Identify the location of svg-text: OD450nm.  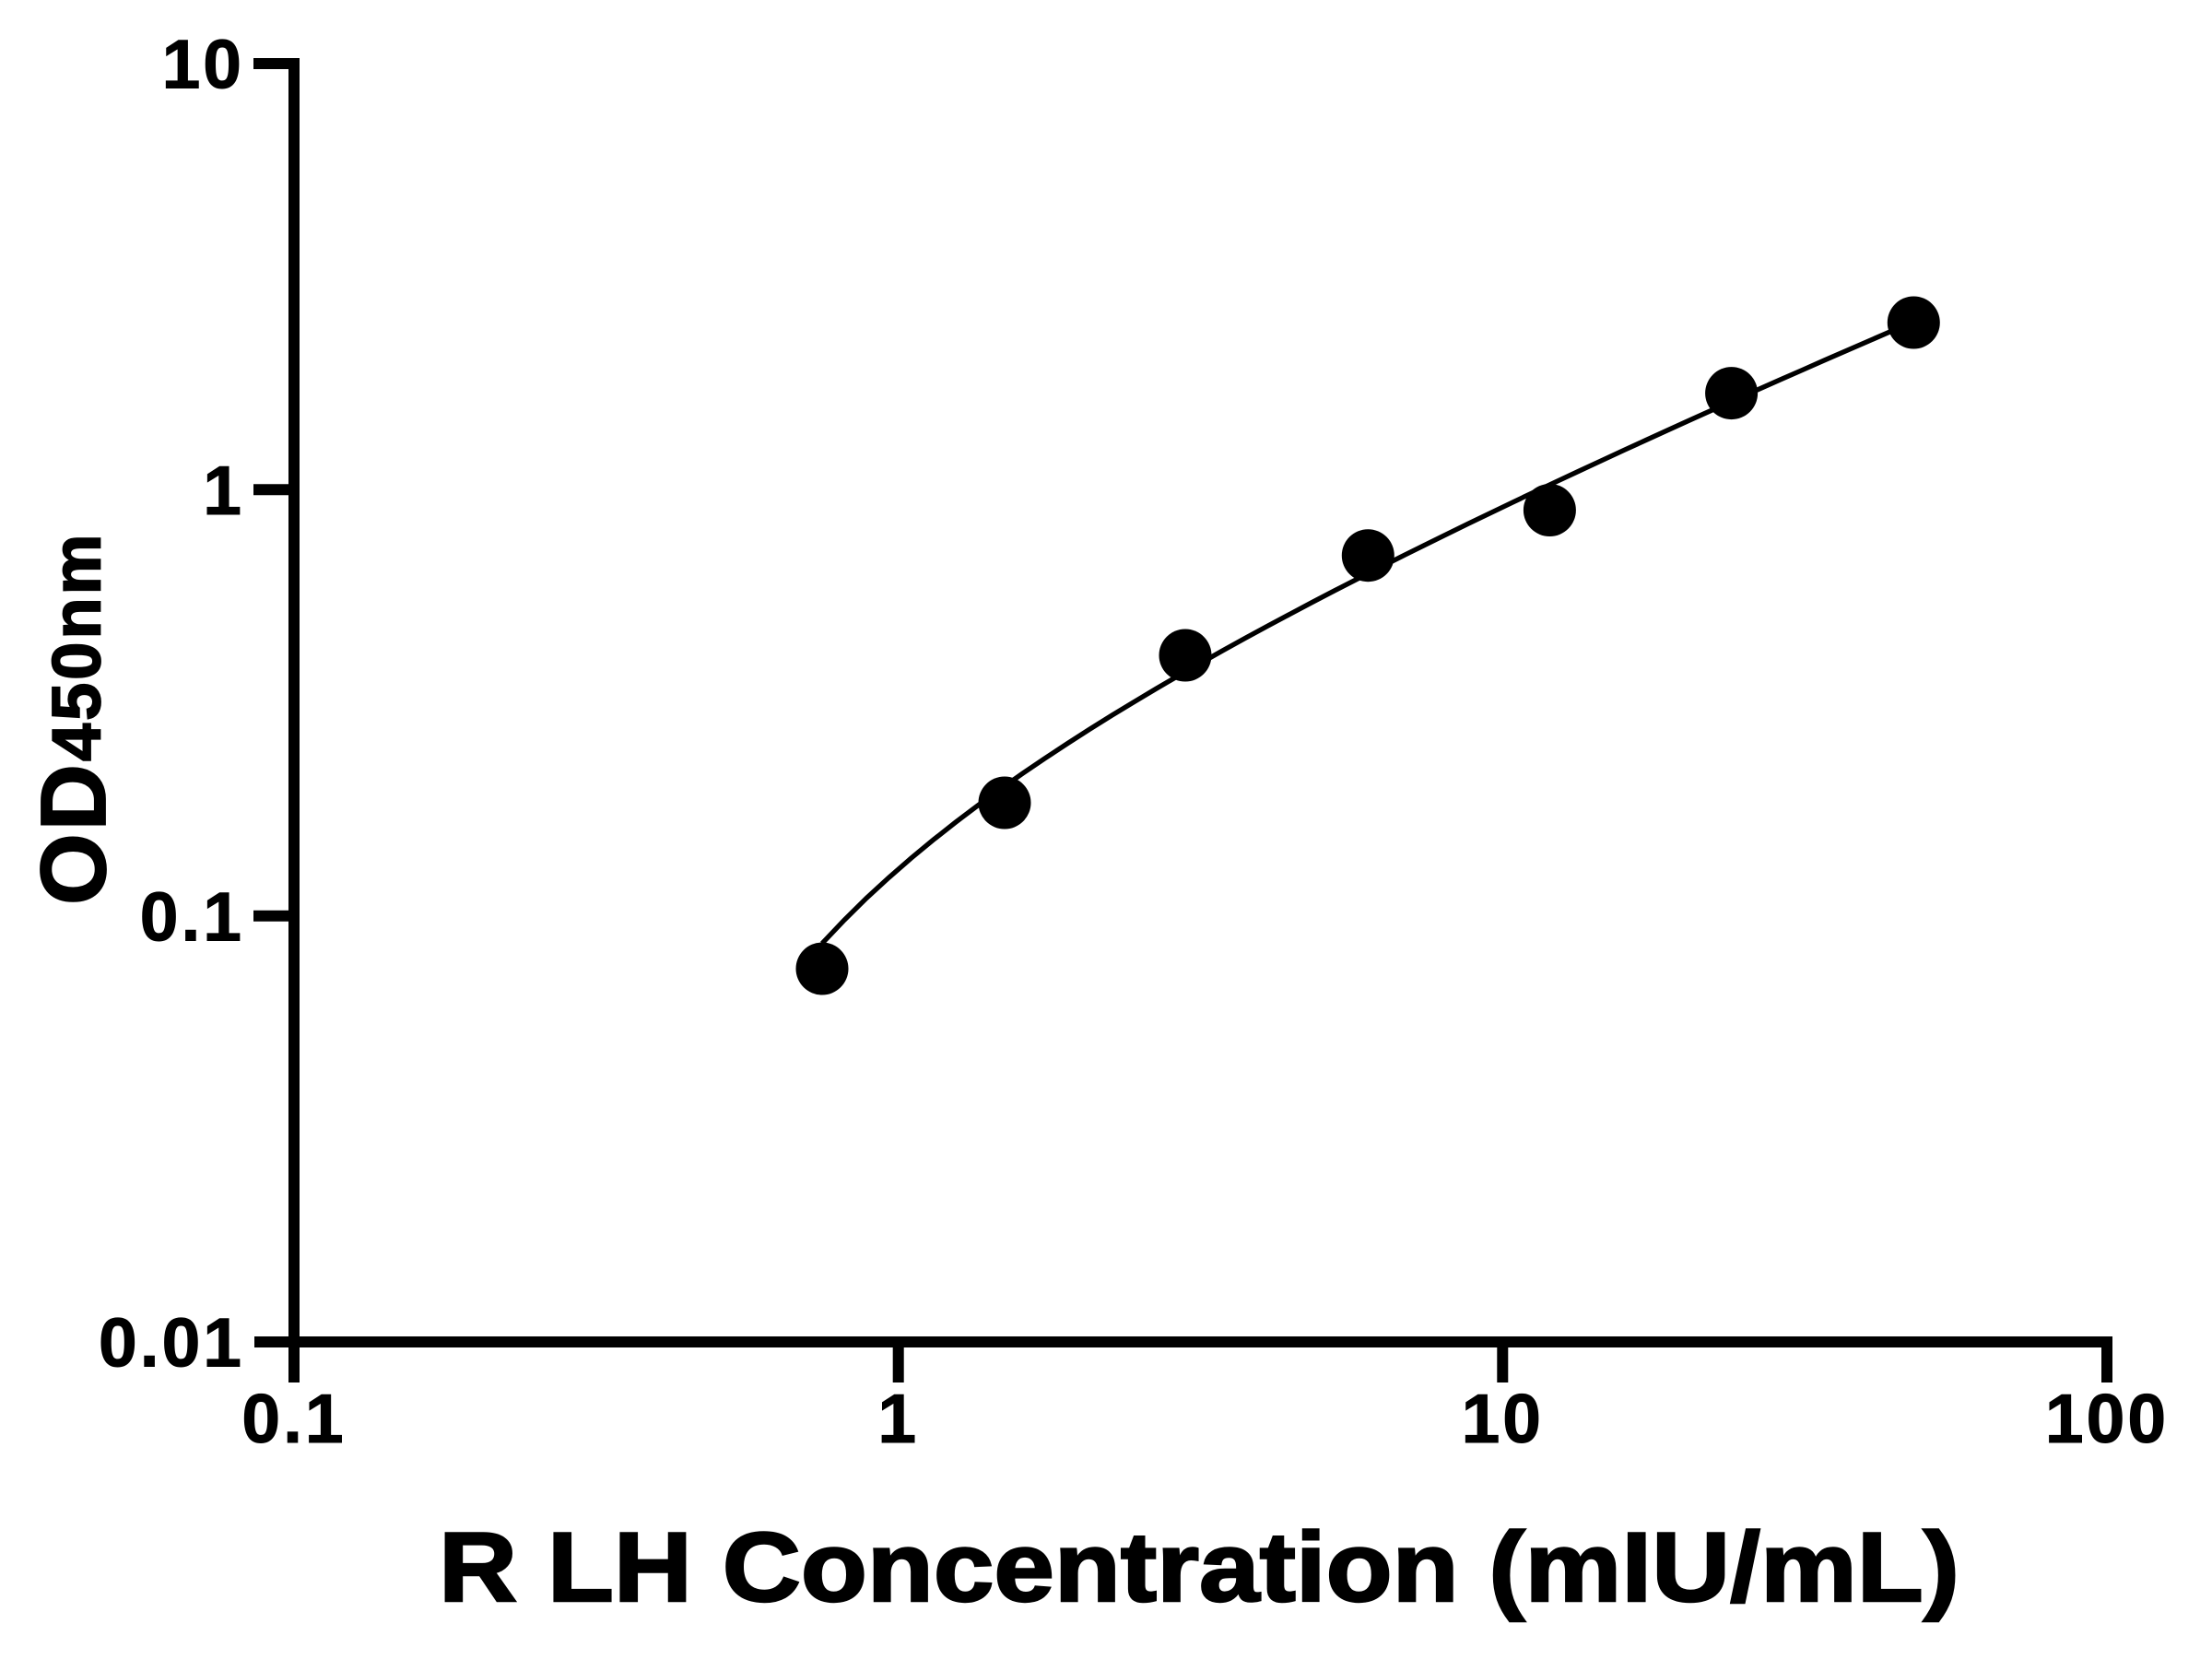
(73, 718).